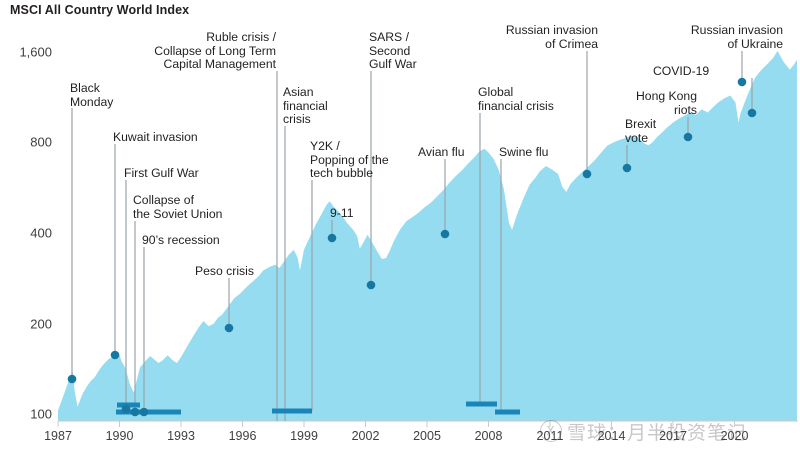  What do you see at coordinates (305, 106) in the screenshot?
I see `annotation-label-asian-financial-crisis: Asian financial crisis` at bounding box center [305, 106].